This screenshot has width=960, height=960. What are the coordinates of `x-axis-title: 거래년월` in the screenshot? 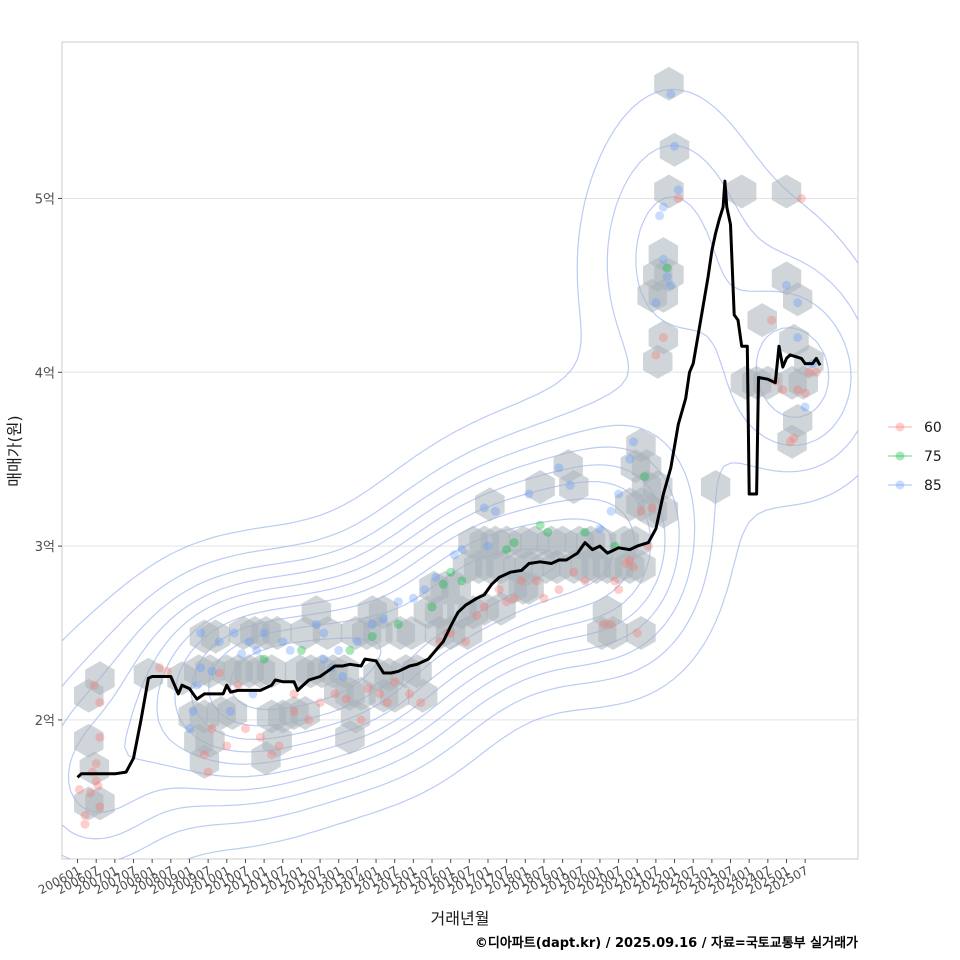 It's located at (460, 918).